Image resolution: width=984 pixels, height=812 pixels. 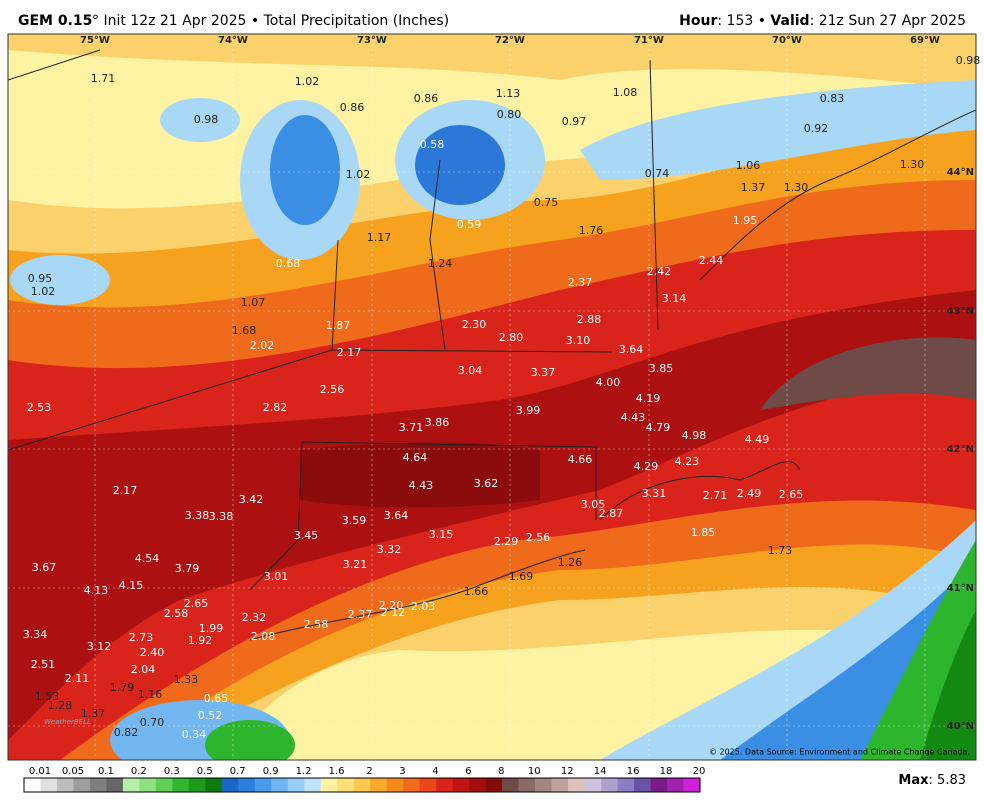 I want to click on latitude-label: 43°N, so click(x=960, y=311).